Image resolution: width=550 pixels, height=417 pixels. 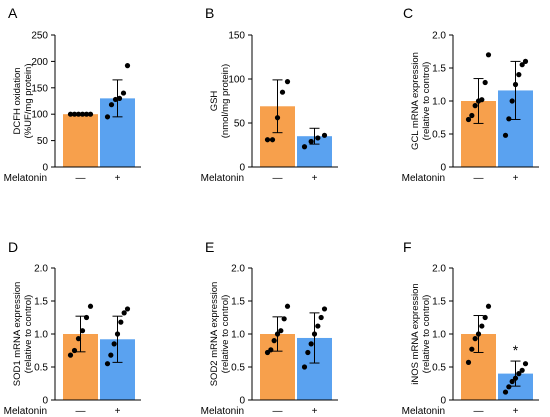 I want to click on y-tick-label: 100, so click(x=39, y=115).